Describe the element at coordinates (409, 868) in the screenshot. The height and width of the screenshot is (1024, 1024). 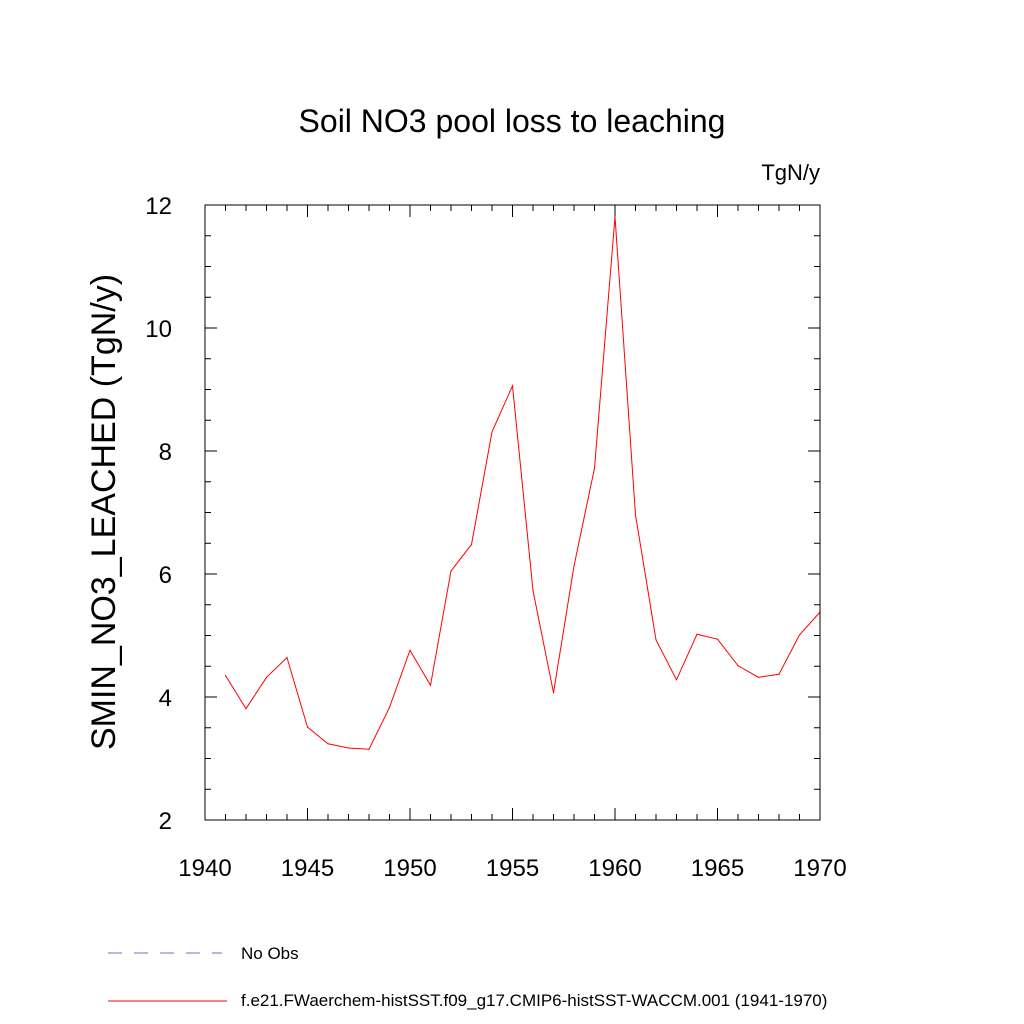
I see `x-tick-label: 1950` at that location.